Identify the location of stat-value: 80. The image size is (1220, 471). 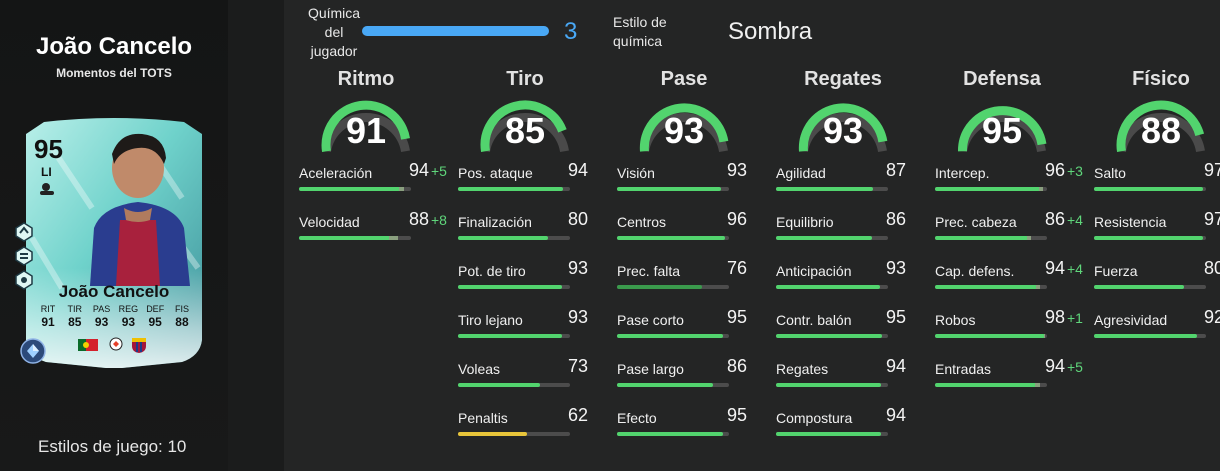
(1211, 268).